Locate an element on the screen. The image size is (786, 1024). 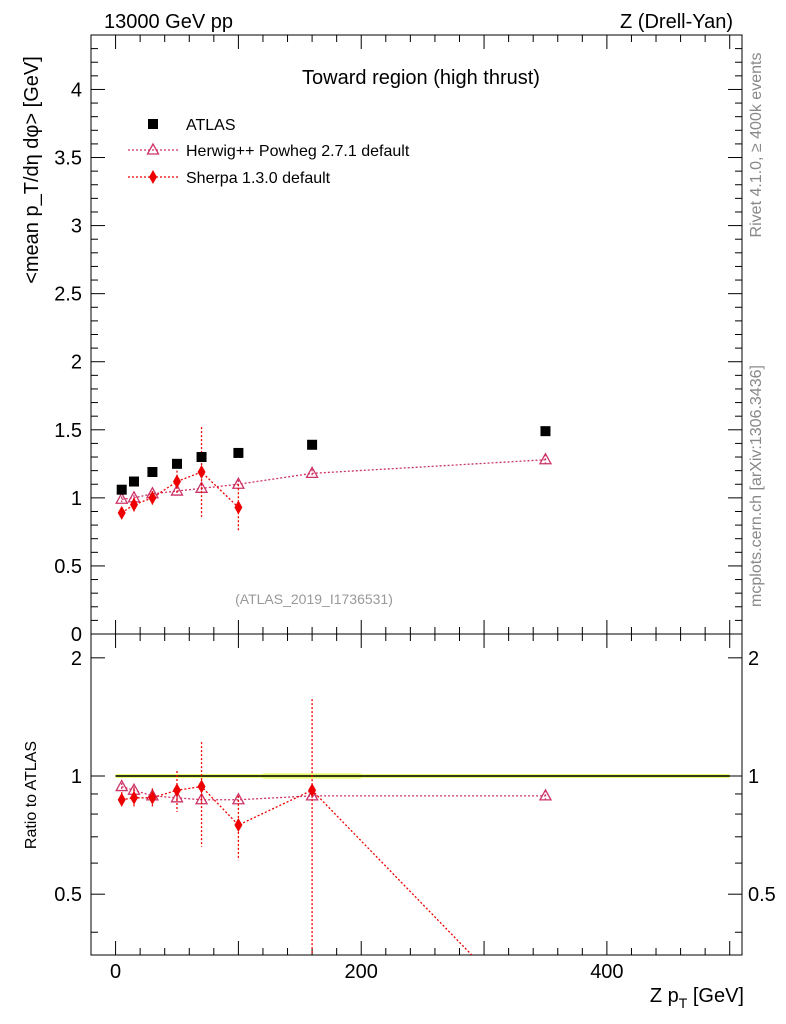
main-panel-tick-labels: 0 0.5 1 1.5 2 2.5 3 3.5 4 is located at coordinates (68, 362).